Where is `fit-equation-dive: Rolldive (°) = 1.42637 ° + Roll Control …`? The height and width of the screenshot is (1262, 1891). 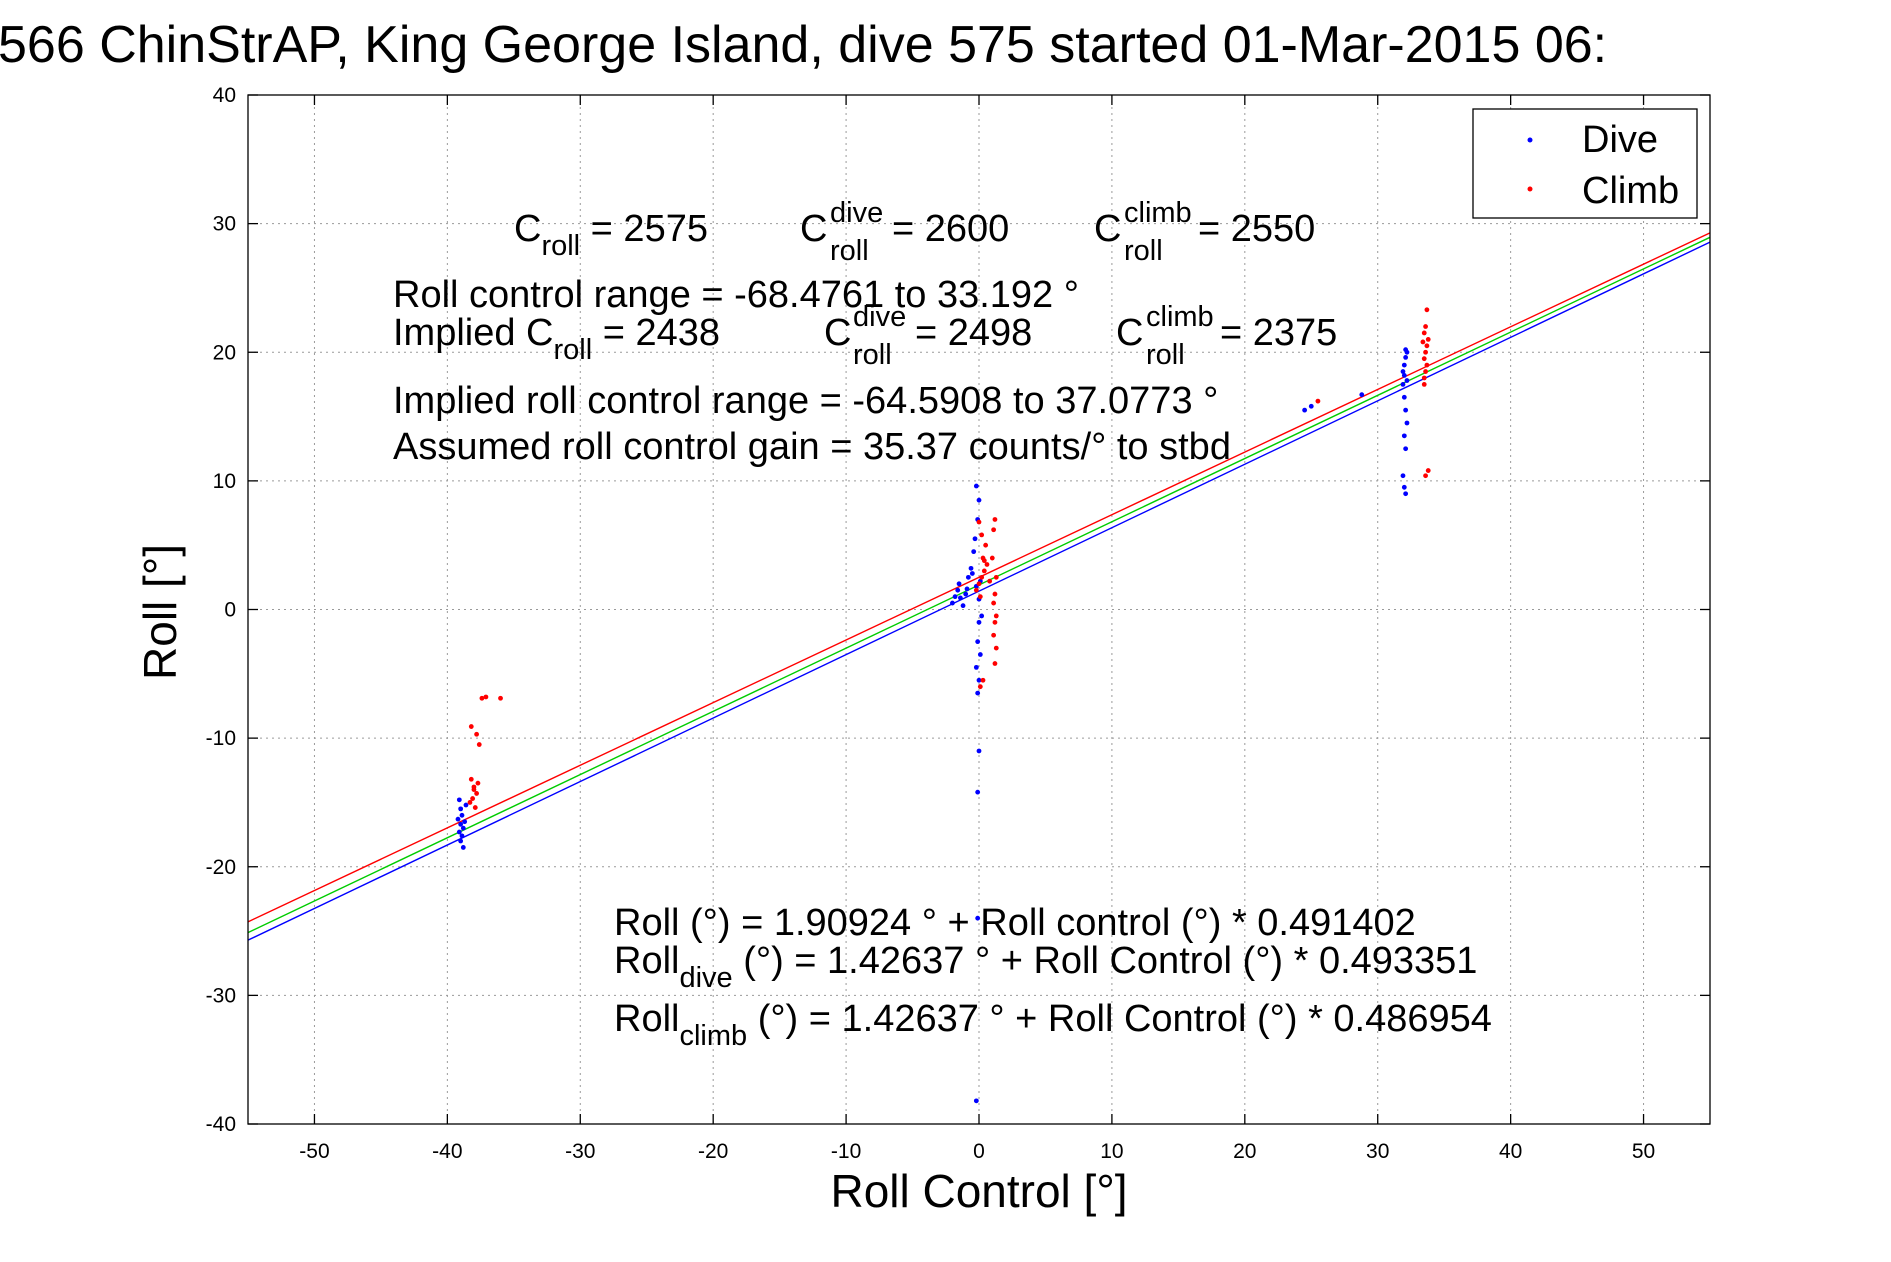
fit-equation-dive: Rolldive (°) = 1.42637 ° + Roll Control … is located at coordinates (1045, 967).